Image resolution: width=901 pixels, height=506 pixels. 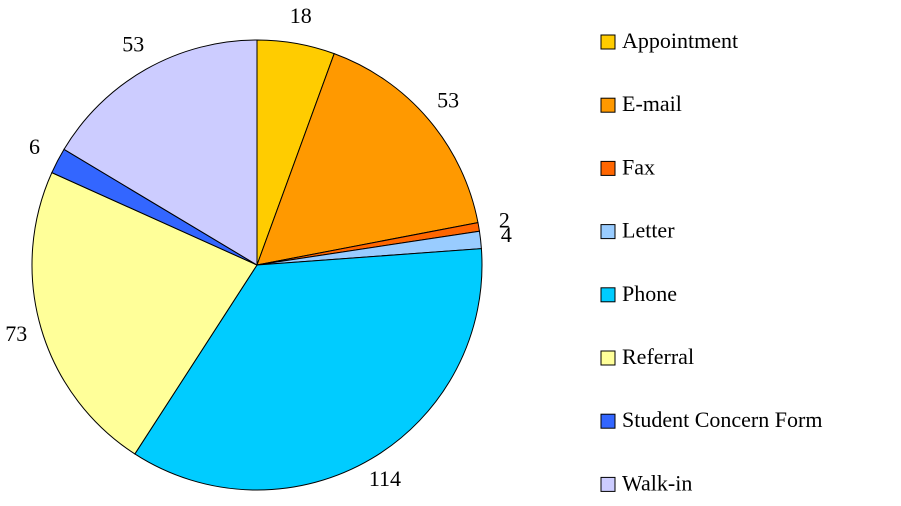 What do you see at coordinates (652, 103) in the screenshot?
I see `legend-label: E-mail` at bounding box center [652, 103].